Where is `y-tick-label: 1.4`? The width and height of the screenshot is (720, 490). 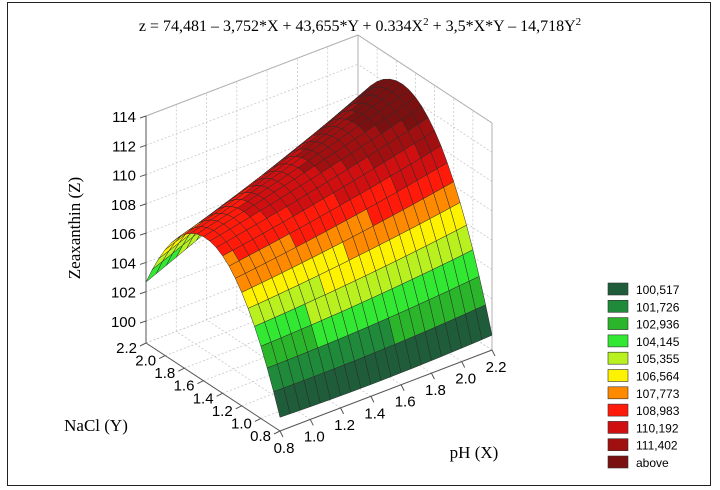
y-tick-label: 1.4 is located at coordinates (203, 398).